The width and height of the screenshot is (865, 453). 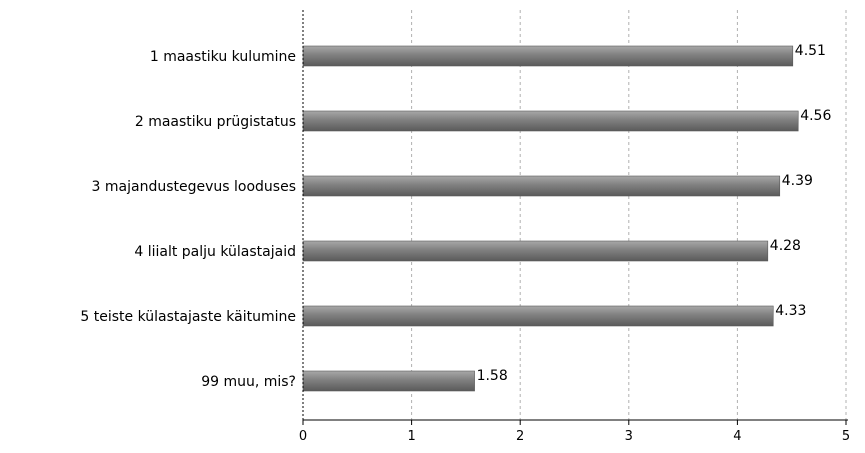 What do you see at coordinates (188, 317) in the screenshot?
I see `category-label: 5 teiste külastajaste käitumine` at bounding box center [188, 317].